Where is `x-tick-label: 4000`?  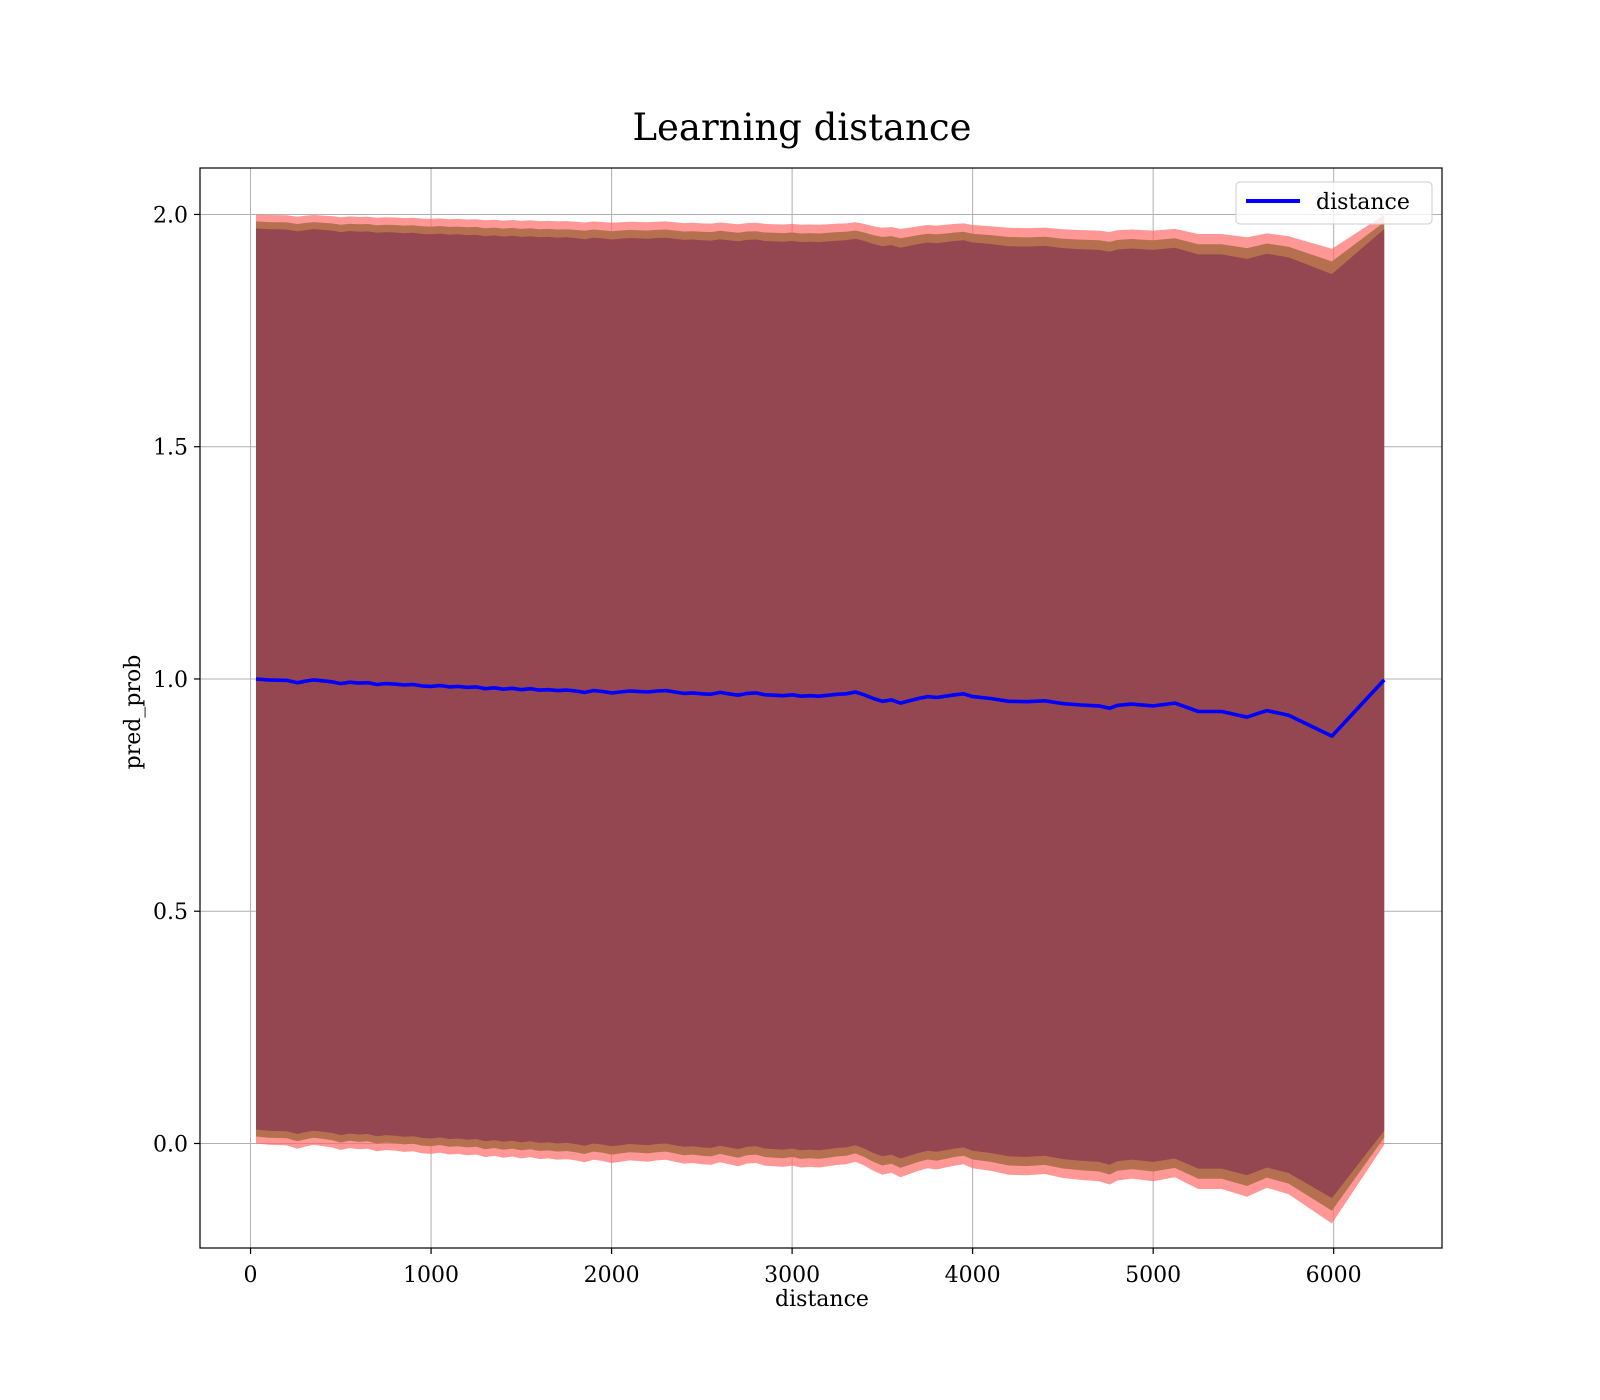
x-tick-label: 4000 is located at coordinates (973, 1275).